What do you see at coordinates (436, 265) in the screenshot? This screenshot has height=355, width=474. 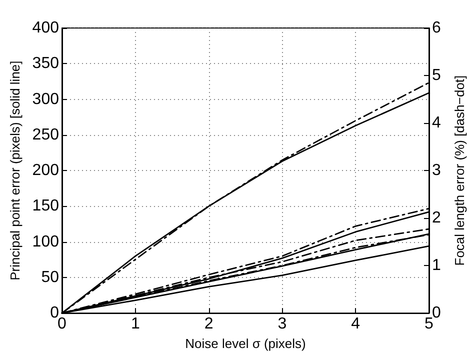 I see `y2-tick-label: 1` at bounding box center [436, 265].